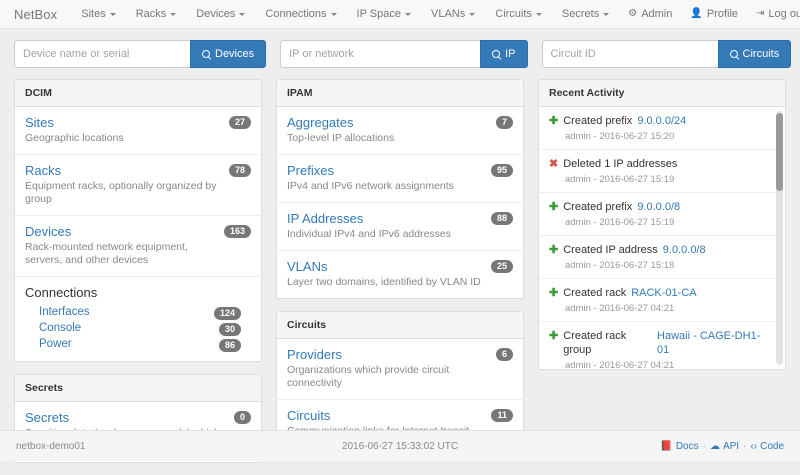  What do you see at coordinates (724, 446) in the screenshot?
I see `footer-link-api: ☁ API` at bounding box center [724, 446].